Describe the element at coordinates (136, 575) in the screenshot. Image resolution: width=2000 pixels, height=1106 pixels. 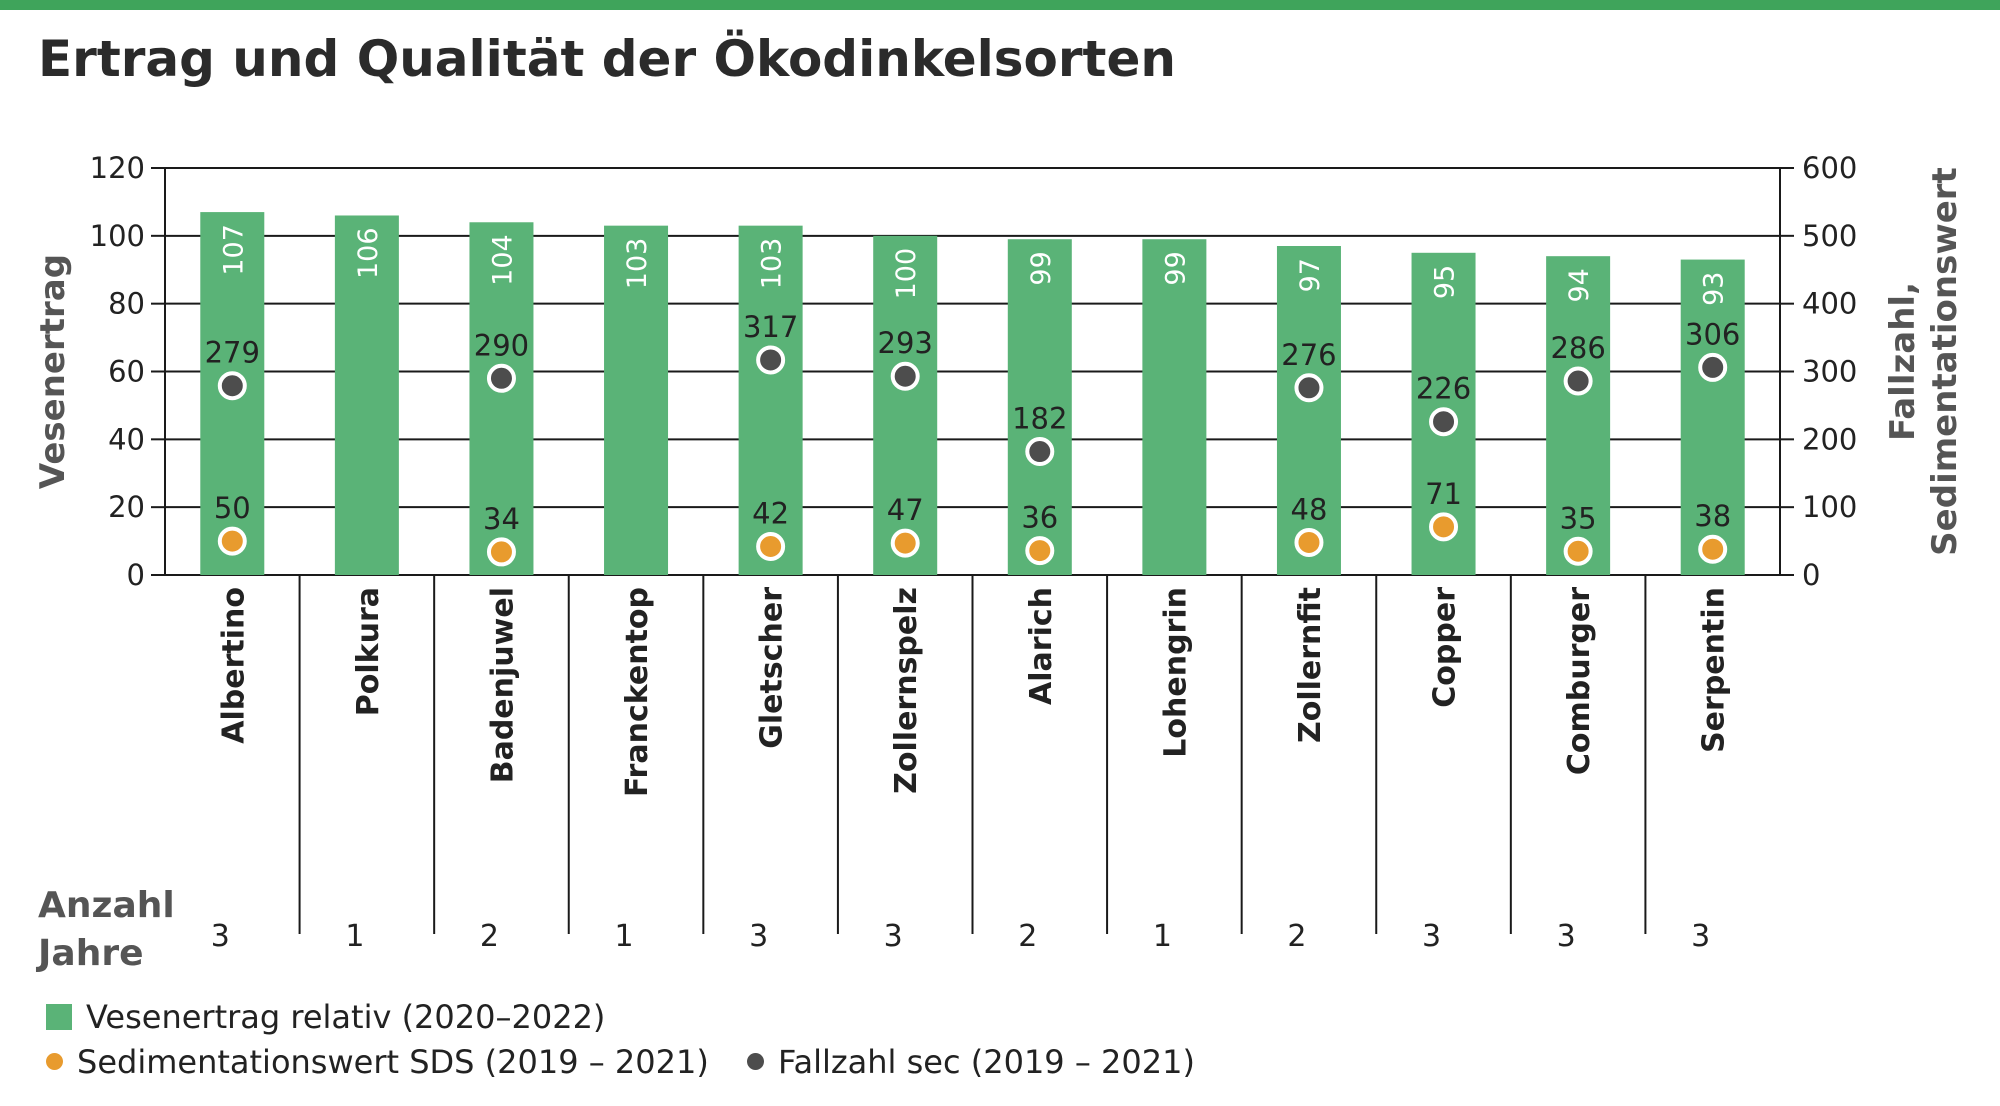
I see `y-tick-label: 0` at that location.